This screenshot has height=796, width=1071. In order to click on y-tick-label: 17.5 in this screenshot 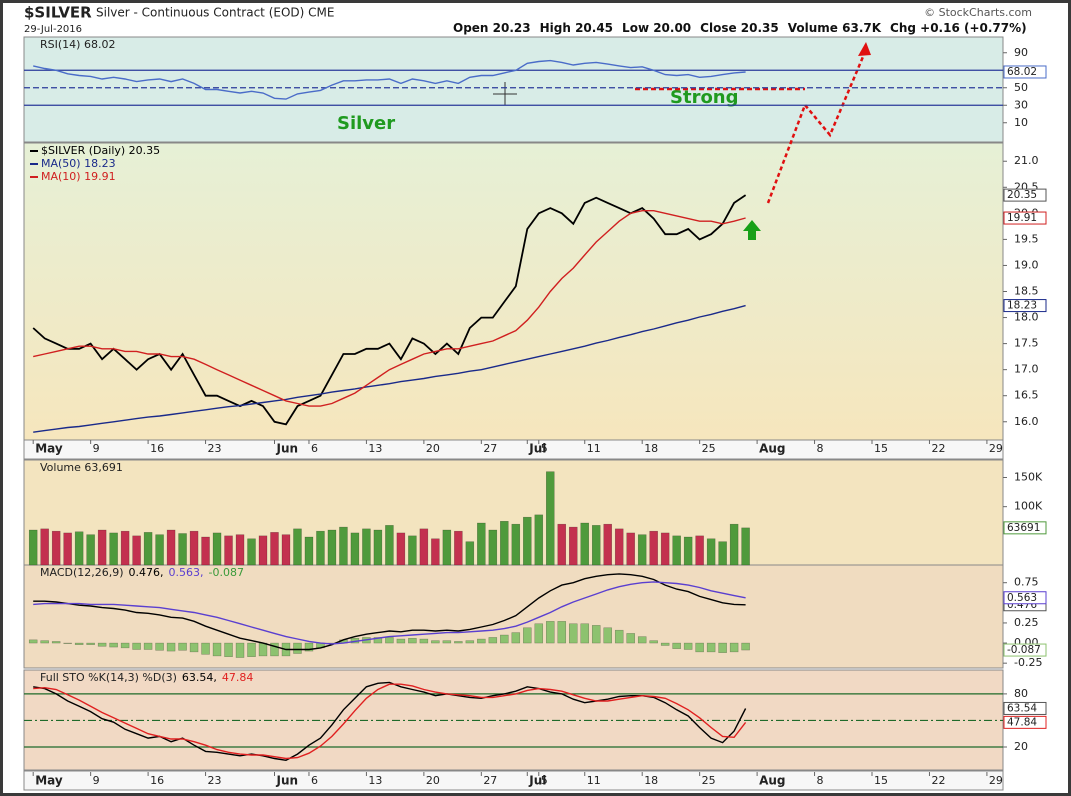, I will do `click(1026, 343)`.